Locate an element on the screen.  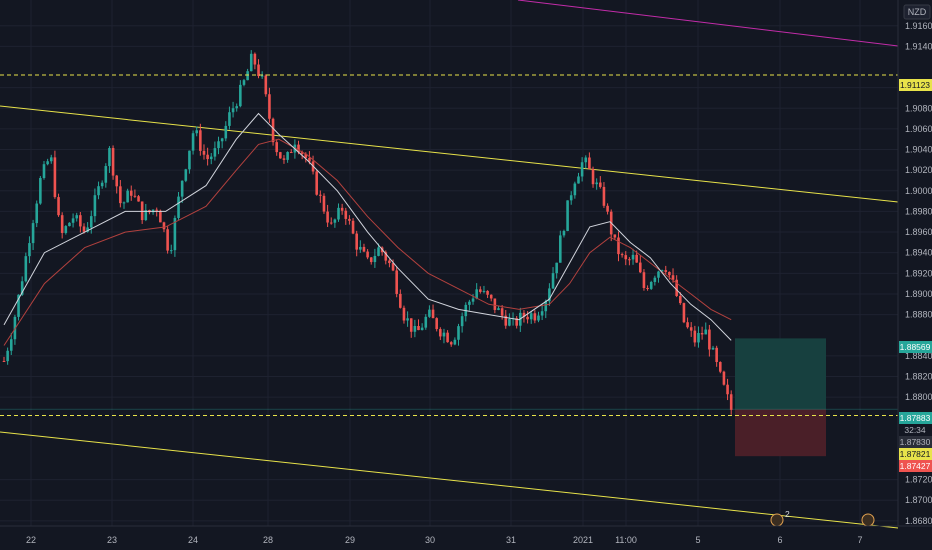
price-tick-label: 1.89000 is located at coordinates (918, 294).